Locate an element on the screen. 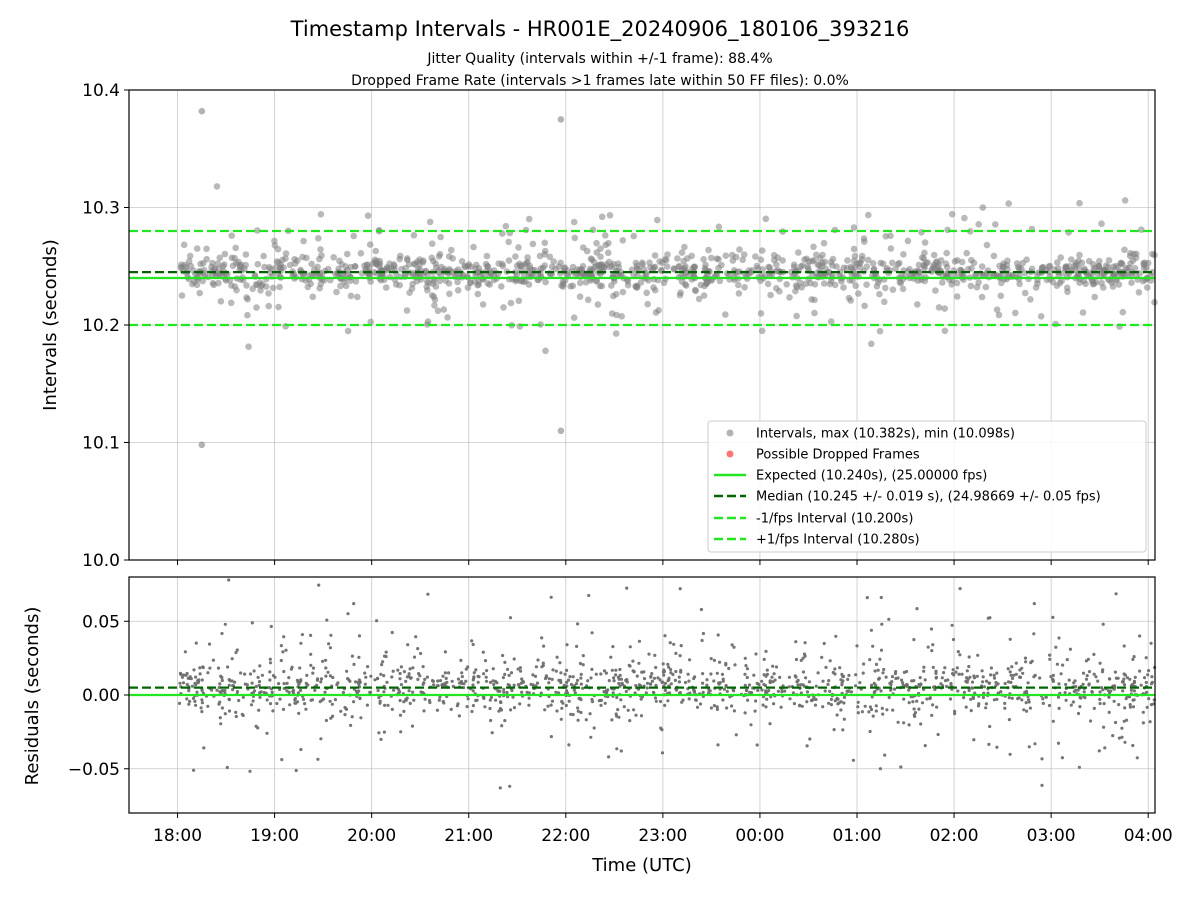 This screenshot has height=900, width=1200. interval-outlier-point is located at coordinates (202, 445).